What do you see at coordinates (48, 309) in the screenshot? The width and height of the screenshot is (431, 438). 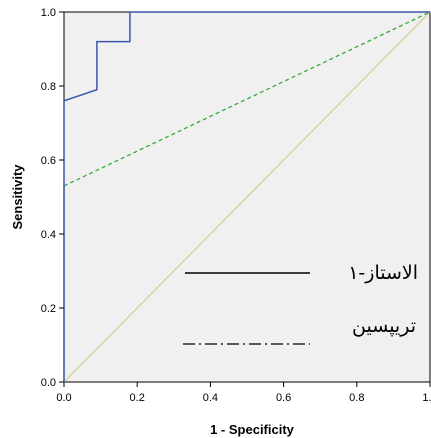 I see `y-tick-label: 0.2` at bounding box center [48, 309].